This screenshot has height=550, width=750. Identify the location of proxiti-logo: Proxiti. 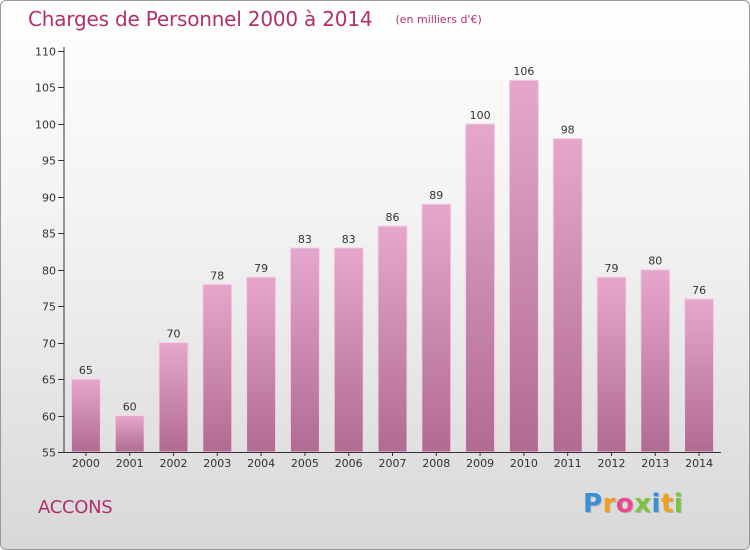
(633, 504).